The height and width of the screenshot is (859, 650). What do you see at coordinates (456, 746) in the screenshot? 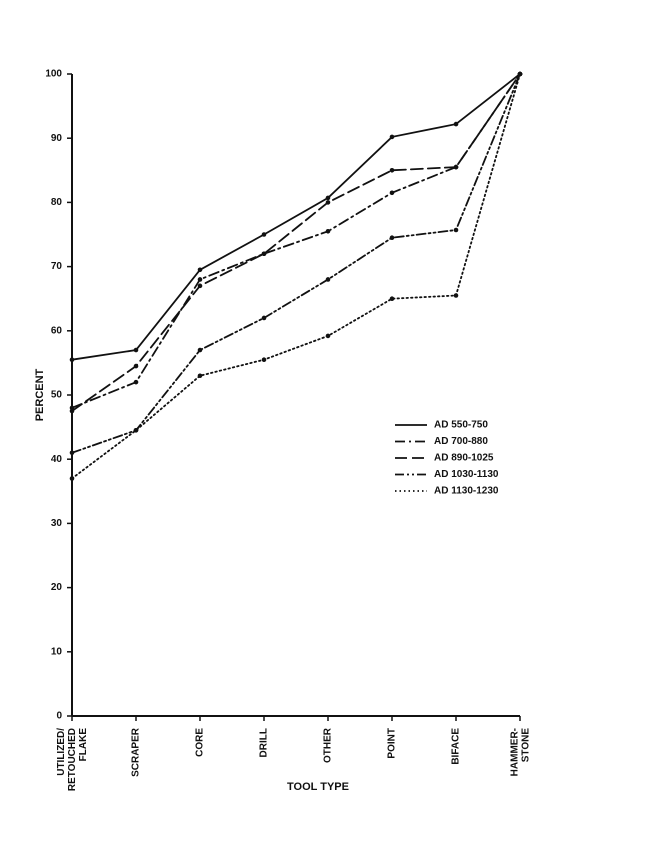
I see `x-tick-label: BIFACE` at bounding box center [456, 746].